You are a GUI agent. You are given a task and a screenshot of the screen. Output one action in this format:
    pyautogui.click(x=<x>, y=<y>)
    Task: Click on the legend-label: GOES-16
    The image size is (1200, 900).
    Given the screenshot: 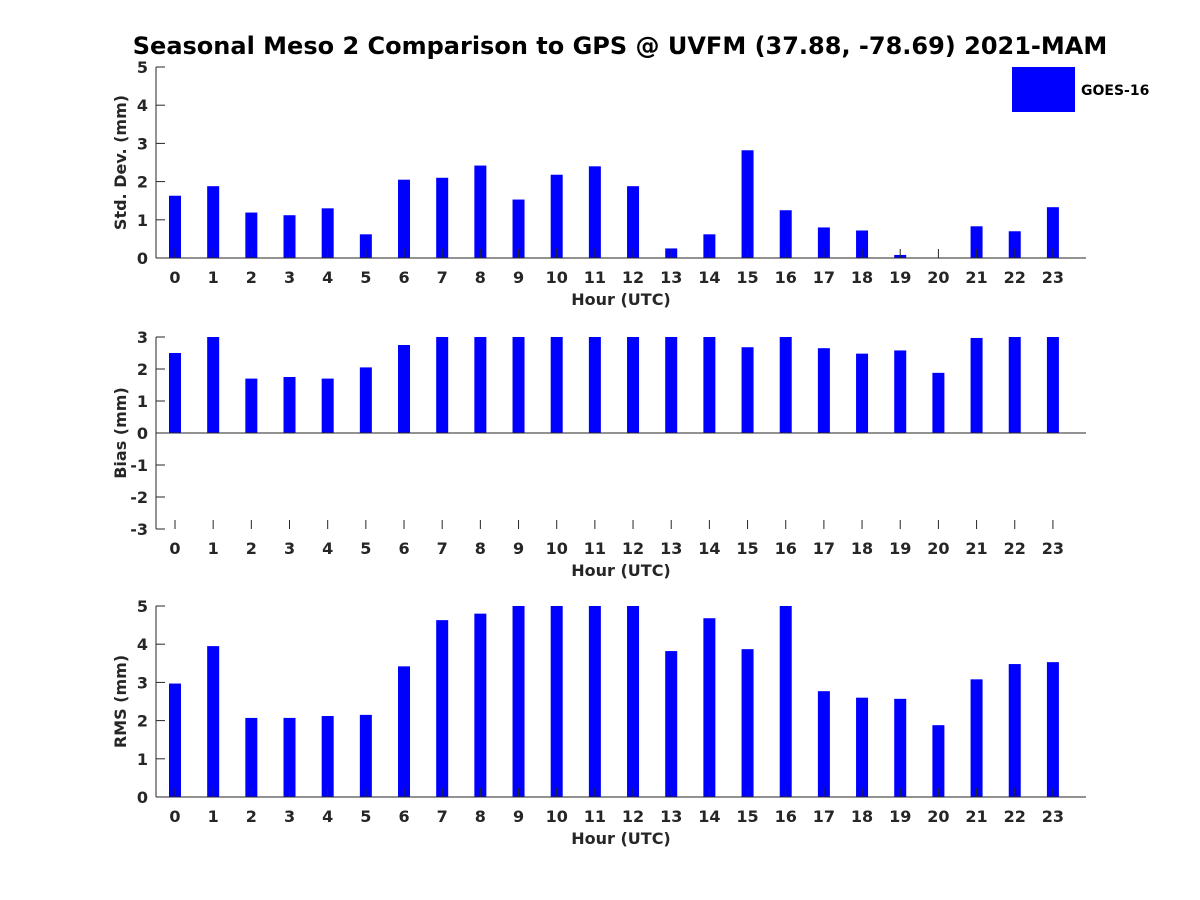 What is the action you would take?
    pyautogui.click(x=1115, y=91)
    